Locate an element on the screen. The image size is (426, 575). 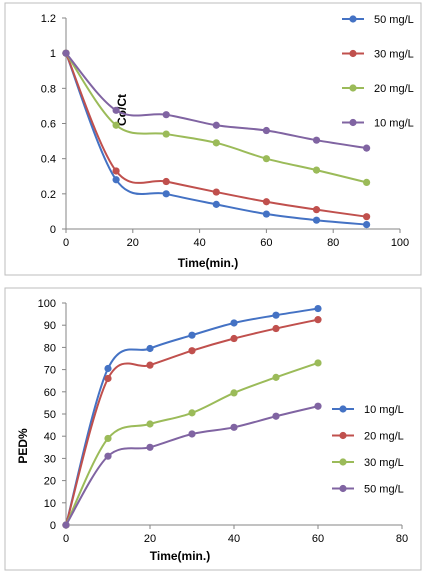
y-tick-label: 1.2 is located at coordinates (48, 19).